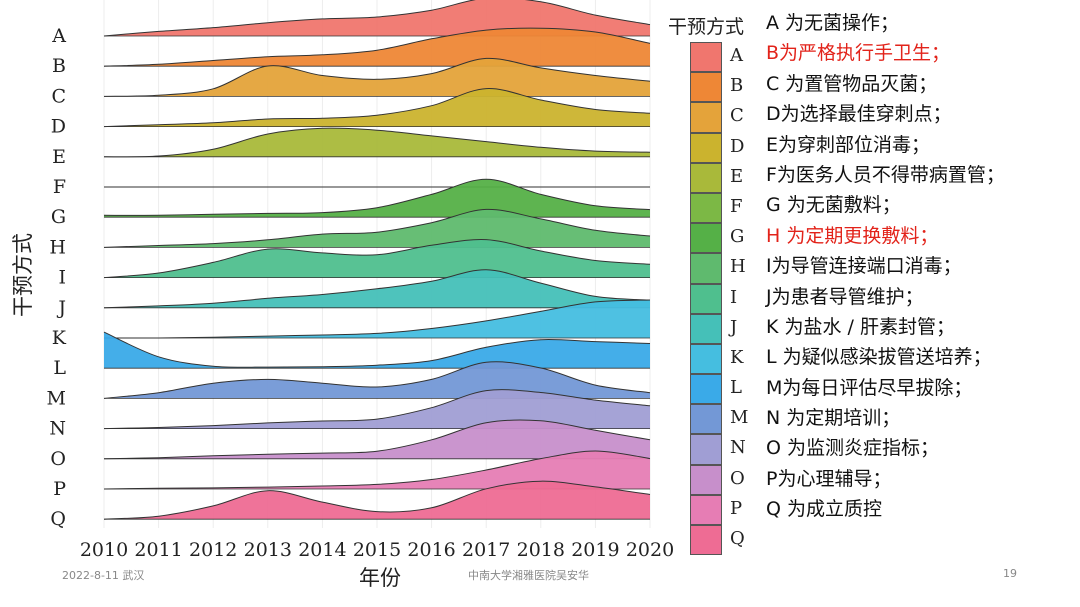  Describe the element at coordinates (706, 27) in the screenshot. I see `legend-title: 干预方式` at that location.